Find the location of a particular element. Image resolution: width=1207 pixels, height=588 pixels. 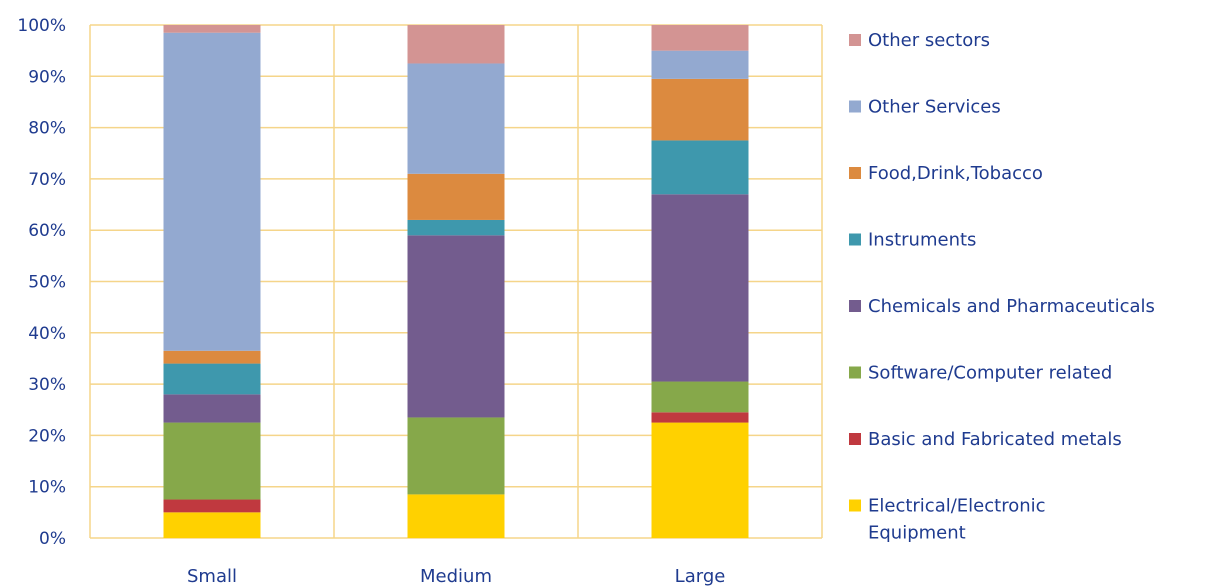

legend-label: Equipment is located at coordinates (917, 533).